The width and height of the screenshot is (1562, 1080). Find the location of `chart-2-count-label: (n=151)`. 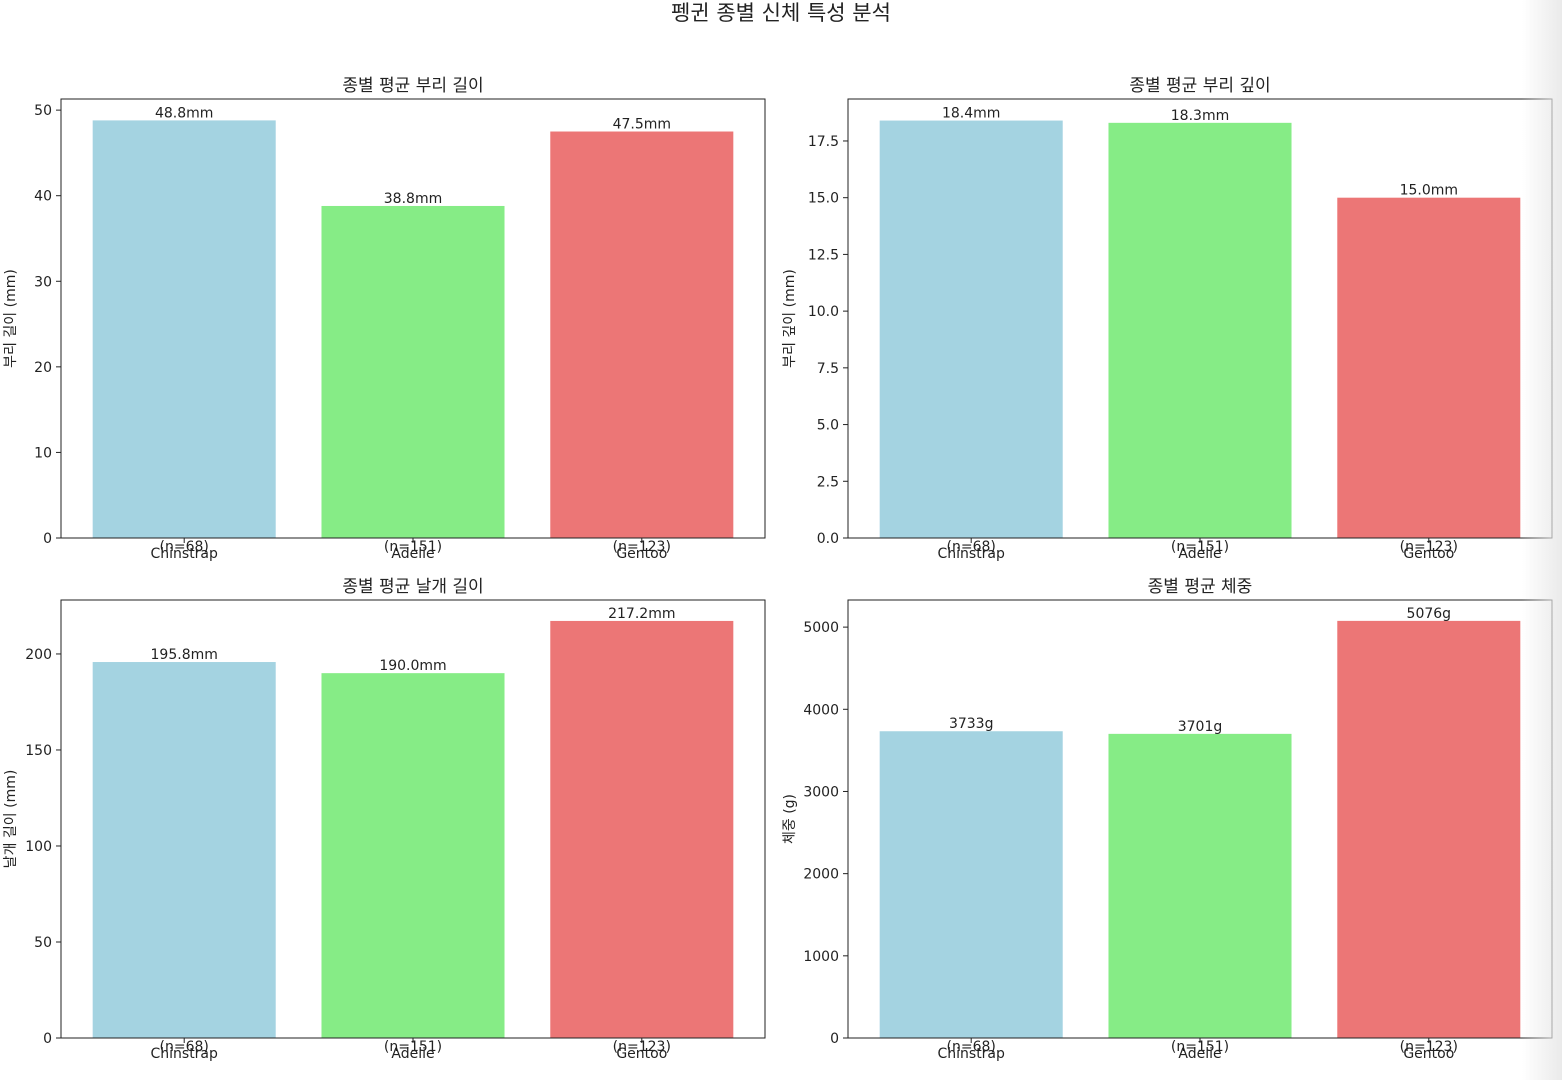

chart-2-count-label: (n=151) is located at coordinates (1200, 547).